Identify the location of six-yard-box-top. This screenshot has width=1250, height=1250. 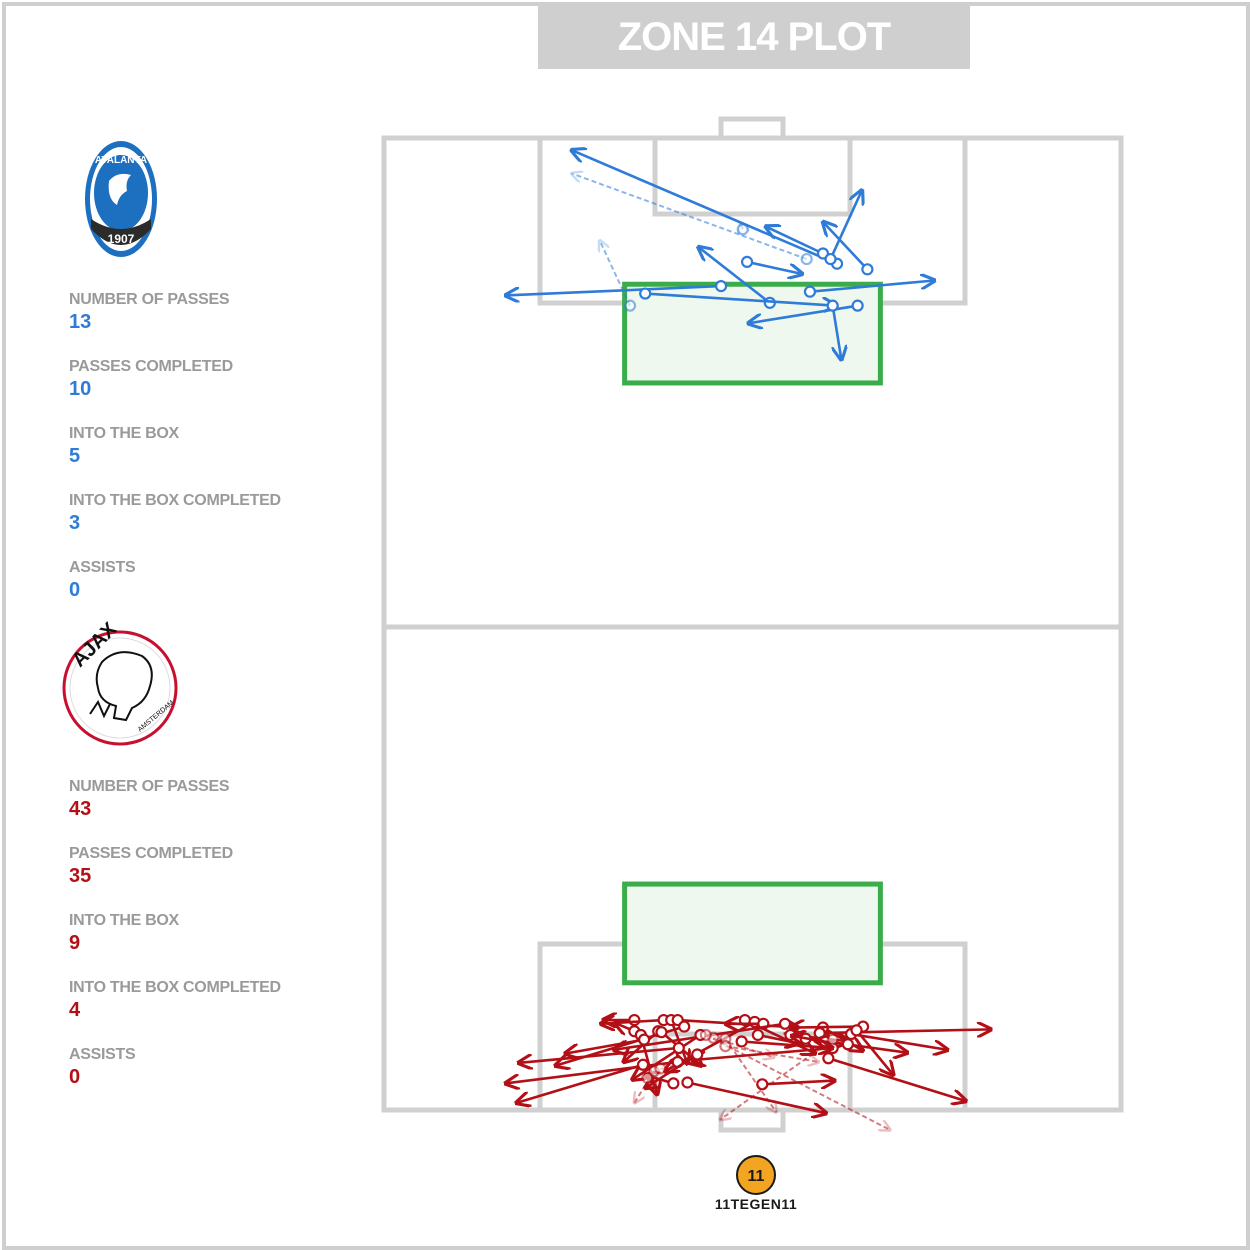
(752, 176).